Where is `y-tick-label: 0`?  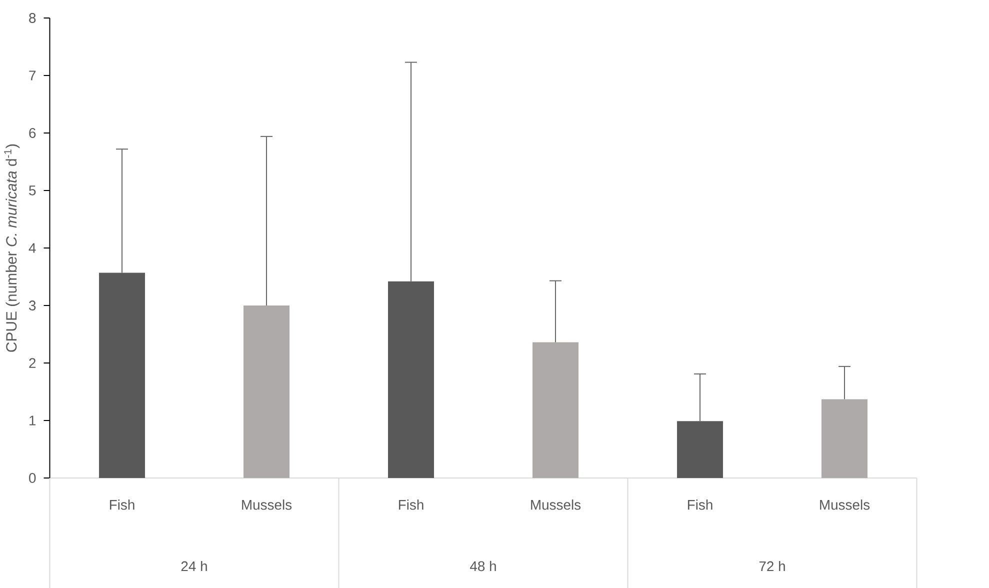 y-tick-label: 0 is located at coordinates (32, 478).